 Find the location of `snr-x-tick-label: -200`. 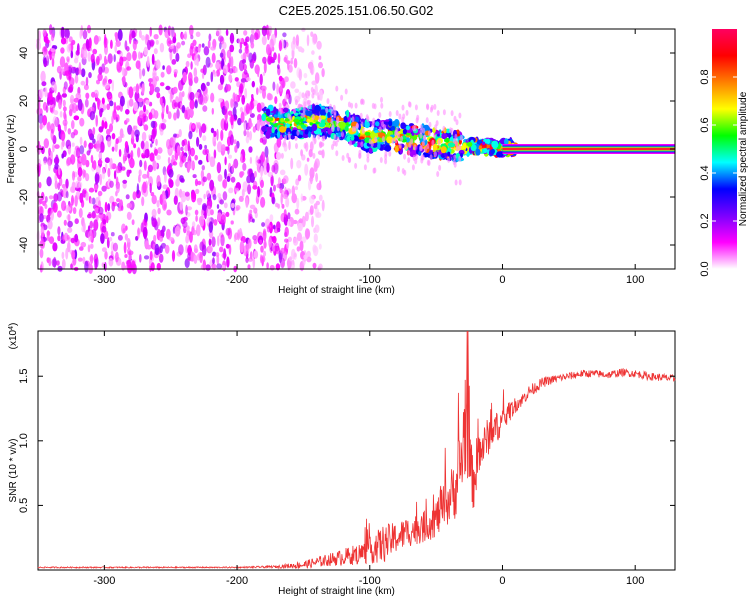

snr-x-tick-label: -200 is located at coordinates (237, 581).